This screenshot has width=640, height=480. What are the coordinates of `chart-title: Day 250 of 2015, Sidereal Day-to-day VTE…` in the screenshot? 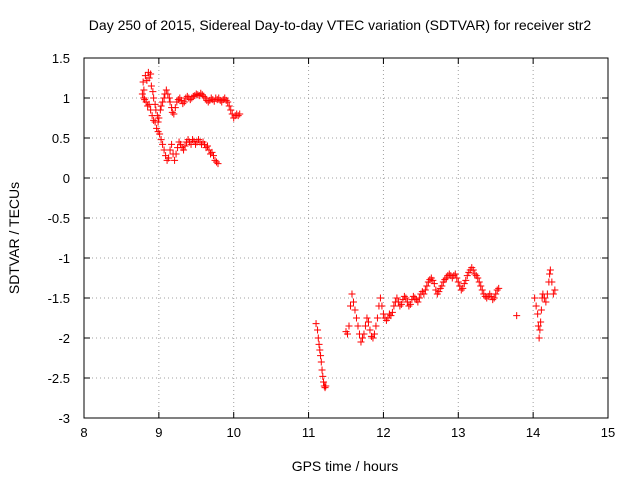 It's located at (340, 25).